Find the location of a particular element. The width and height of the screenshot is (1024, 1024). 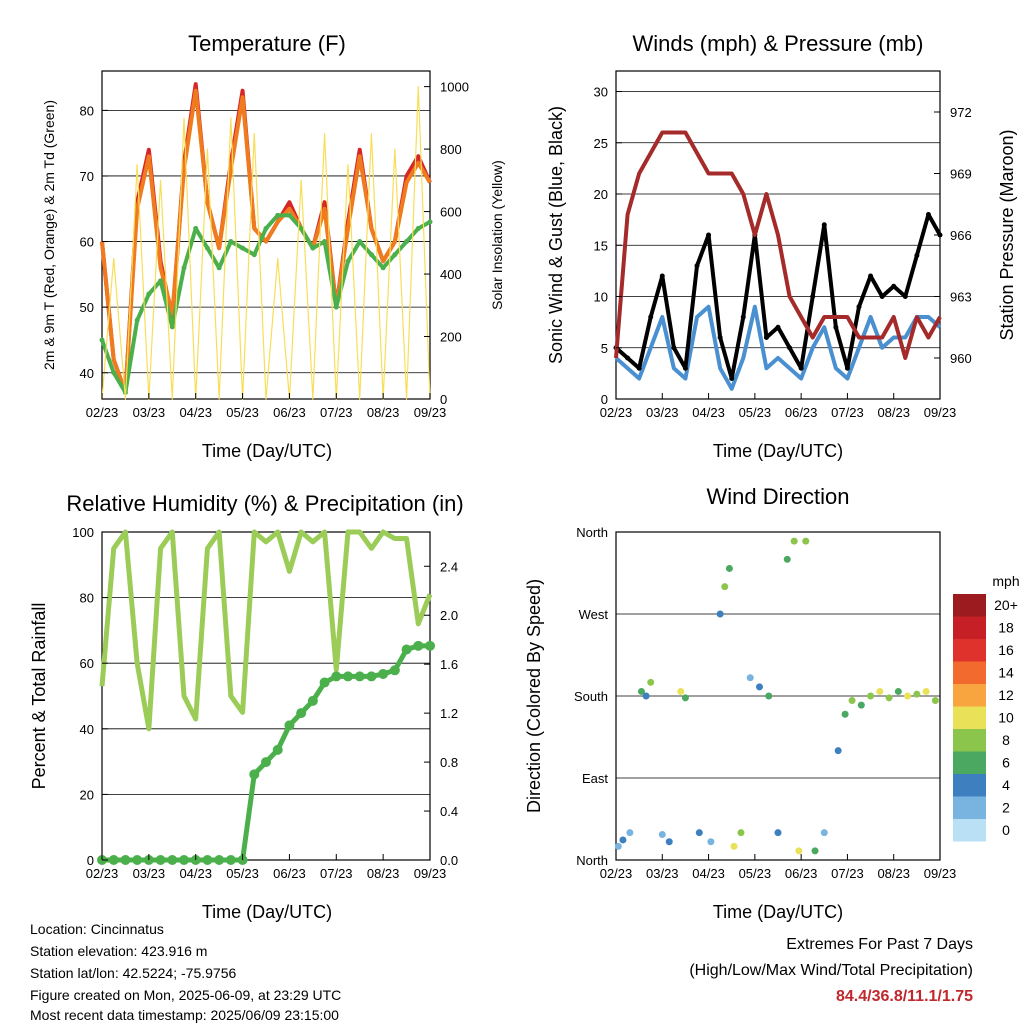

extremes-values: 84.4/36.8/11.1/1.75 is located at coordinates (904, 996).